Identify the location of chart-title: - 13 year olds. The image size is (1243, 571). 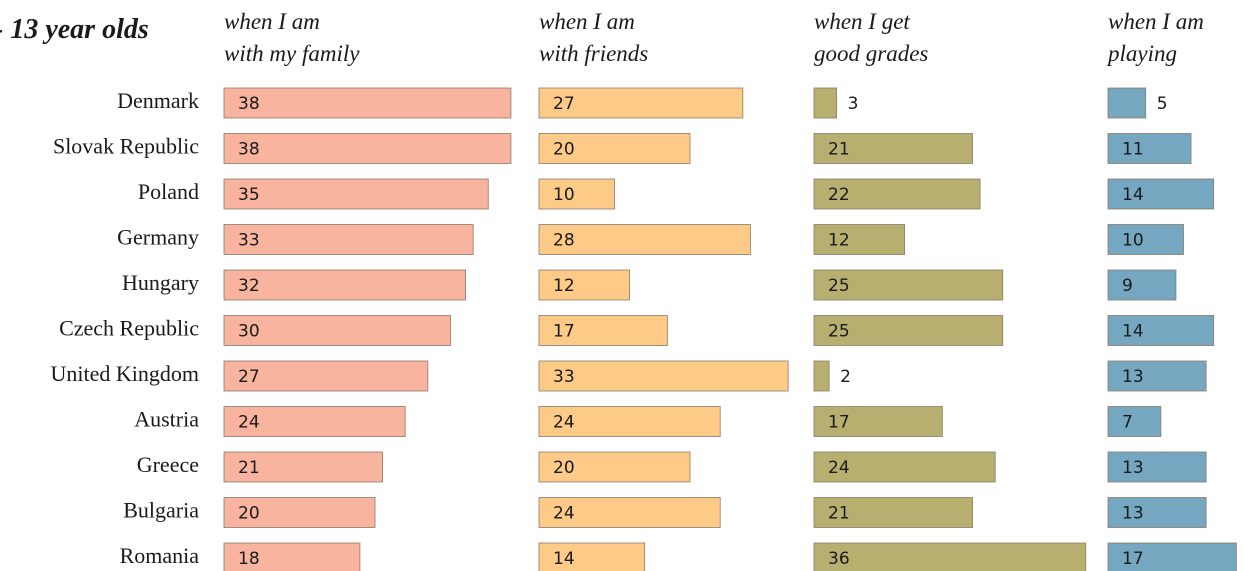
(74, 29).